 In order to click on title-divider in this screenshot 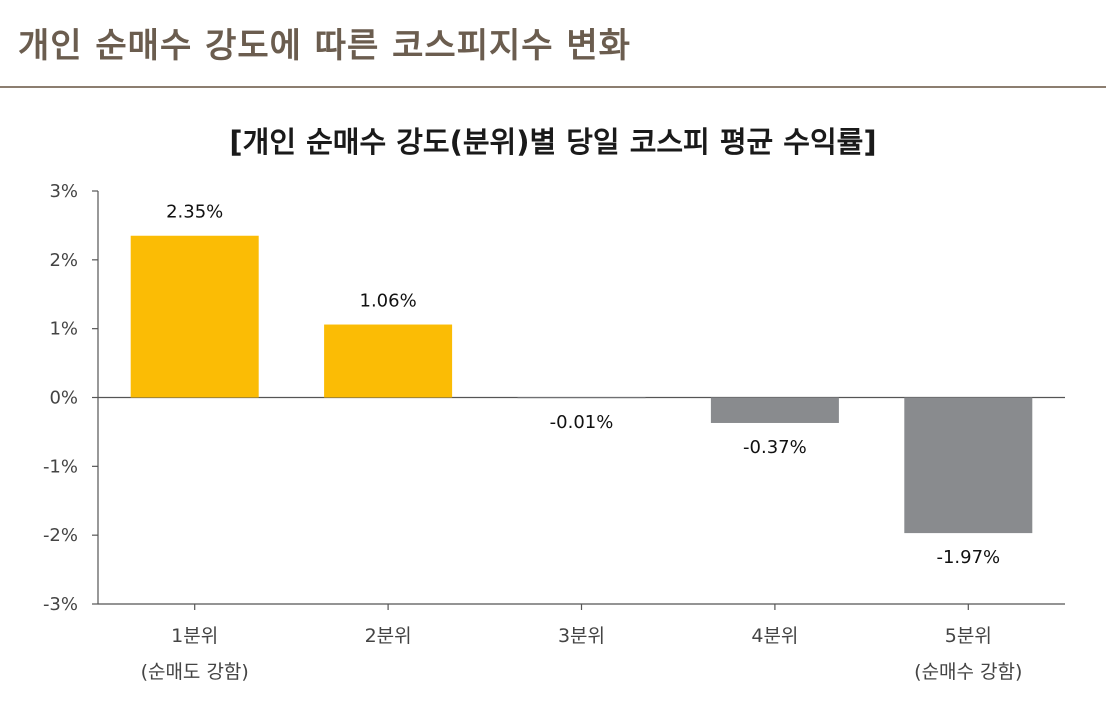, I will do `click(553, 87)`.